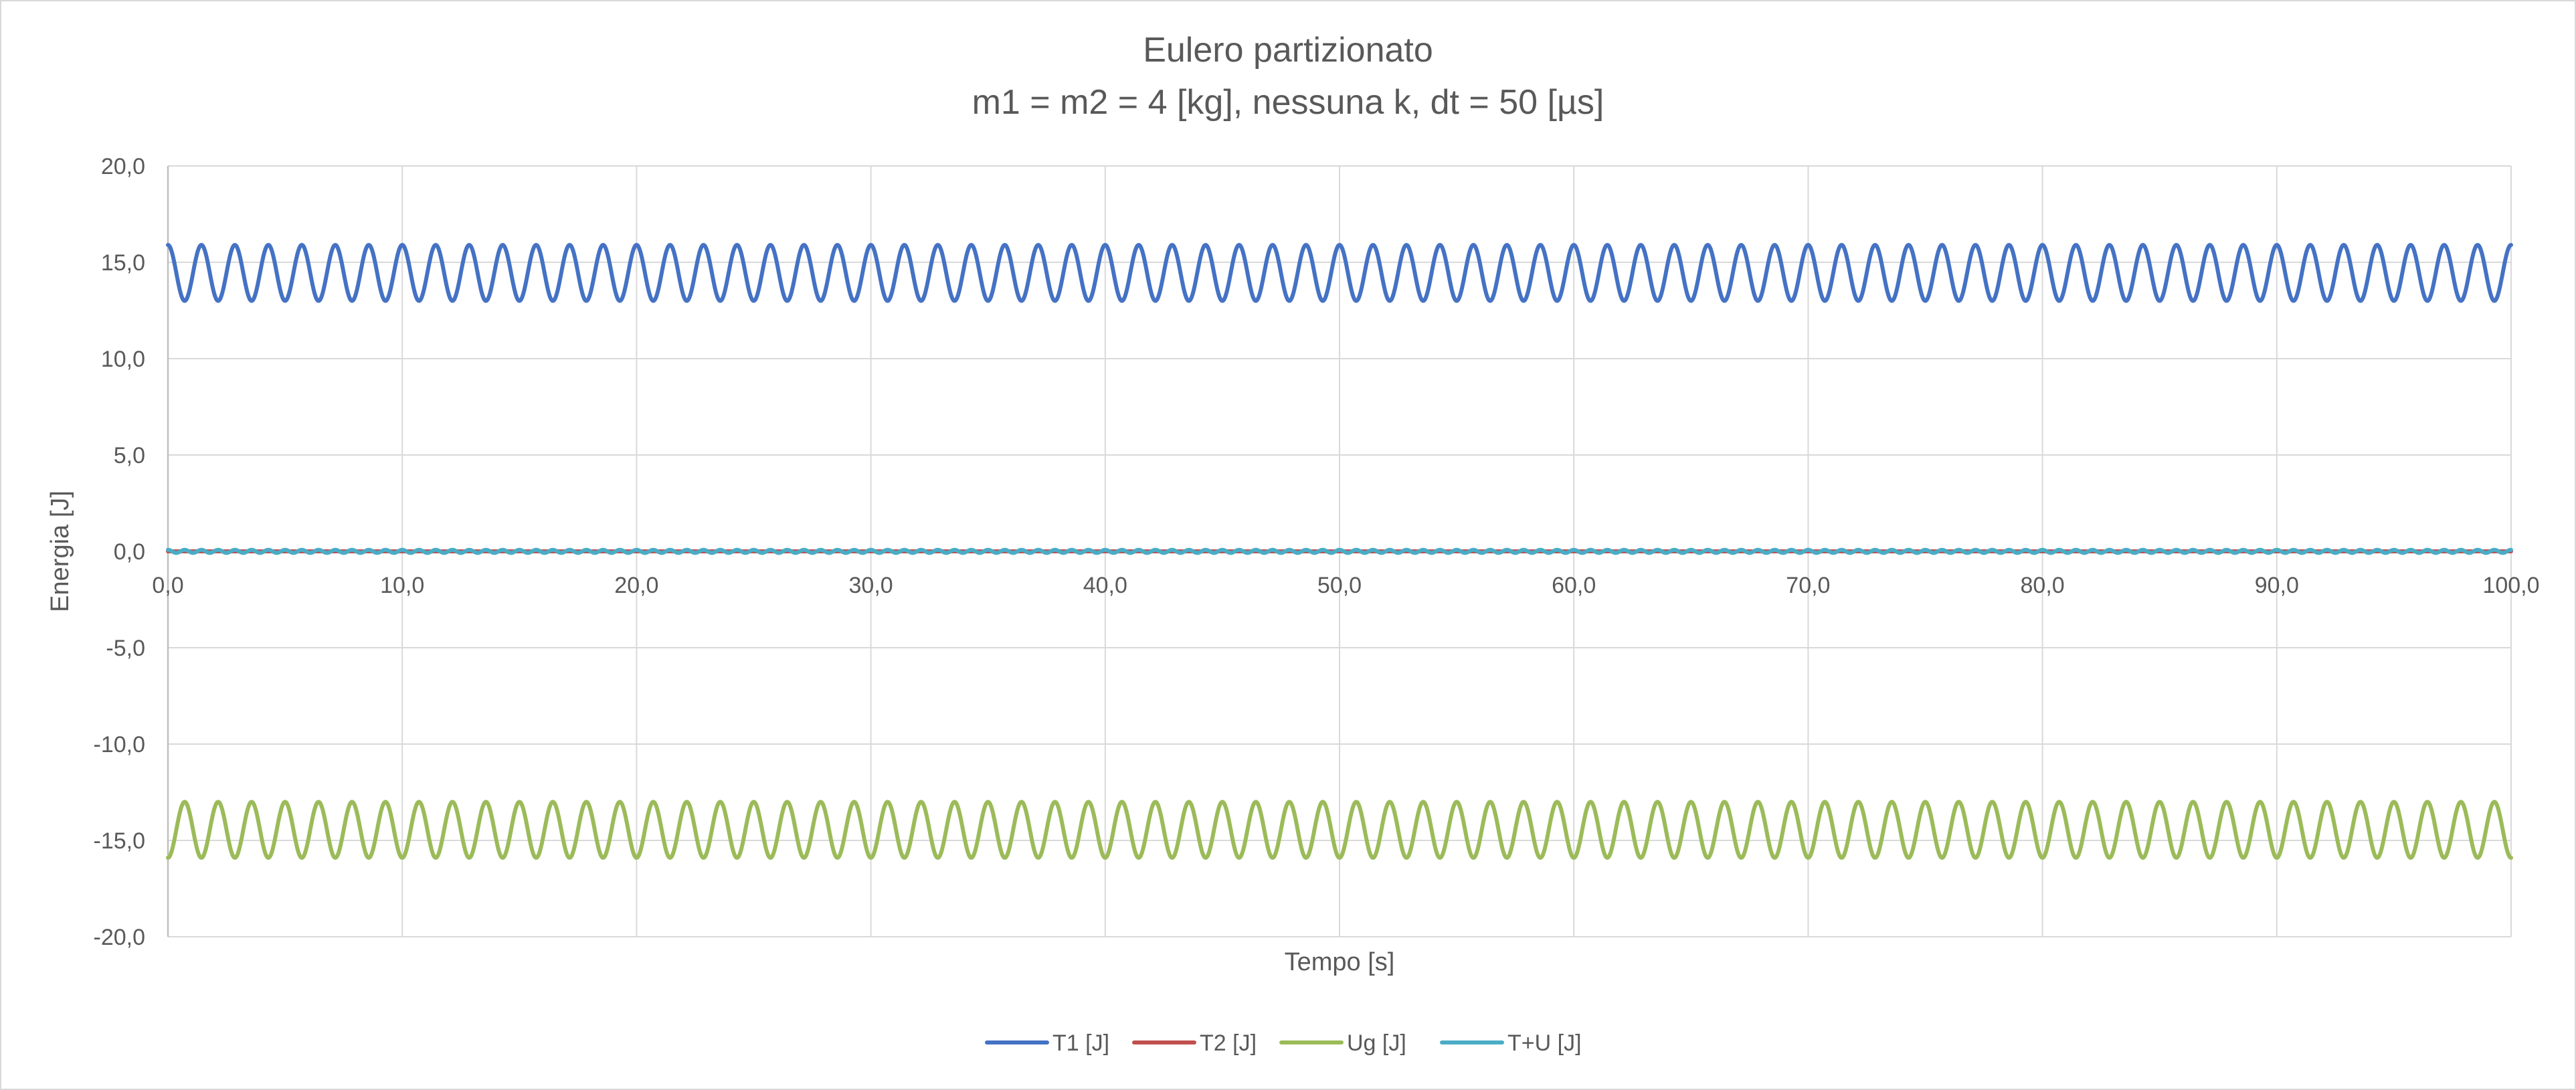 The width and height of the screenshot is (2576, 1090). What do you see at coordinates (123, 166) in the screenshot?
I see `y-tick-label: 20,0` at bounding box center [123, 166].